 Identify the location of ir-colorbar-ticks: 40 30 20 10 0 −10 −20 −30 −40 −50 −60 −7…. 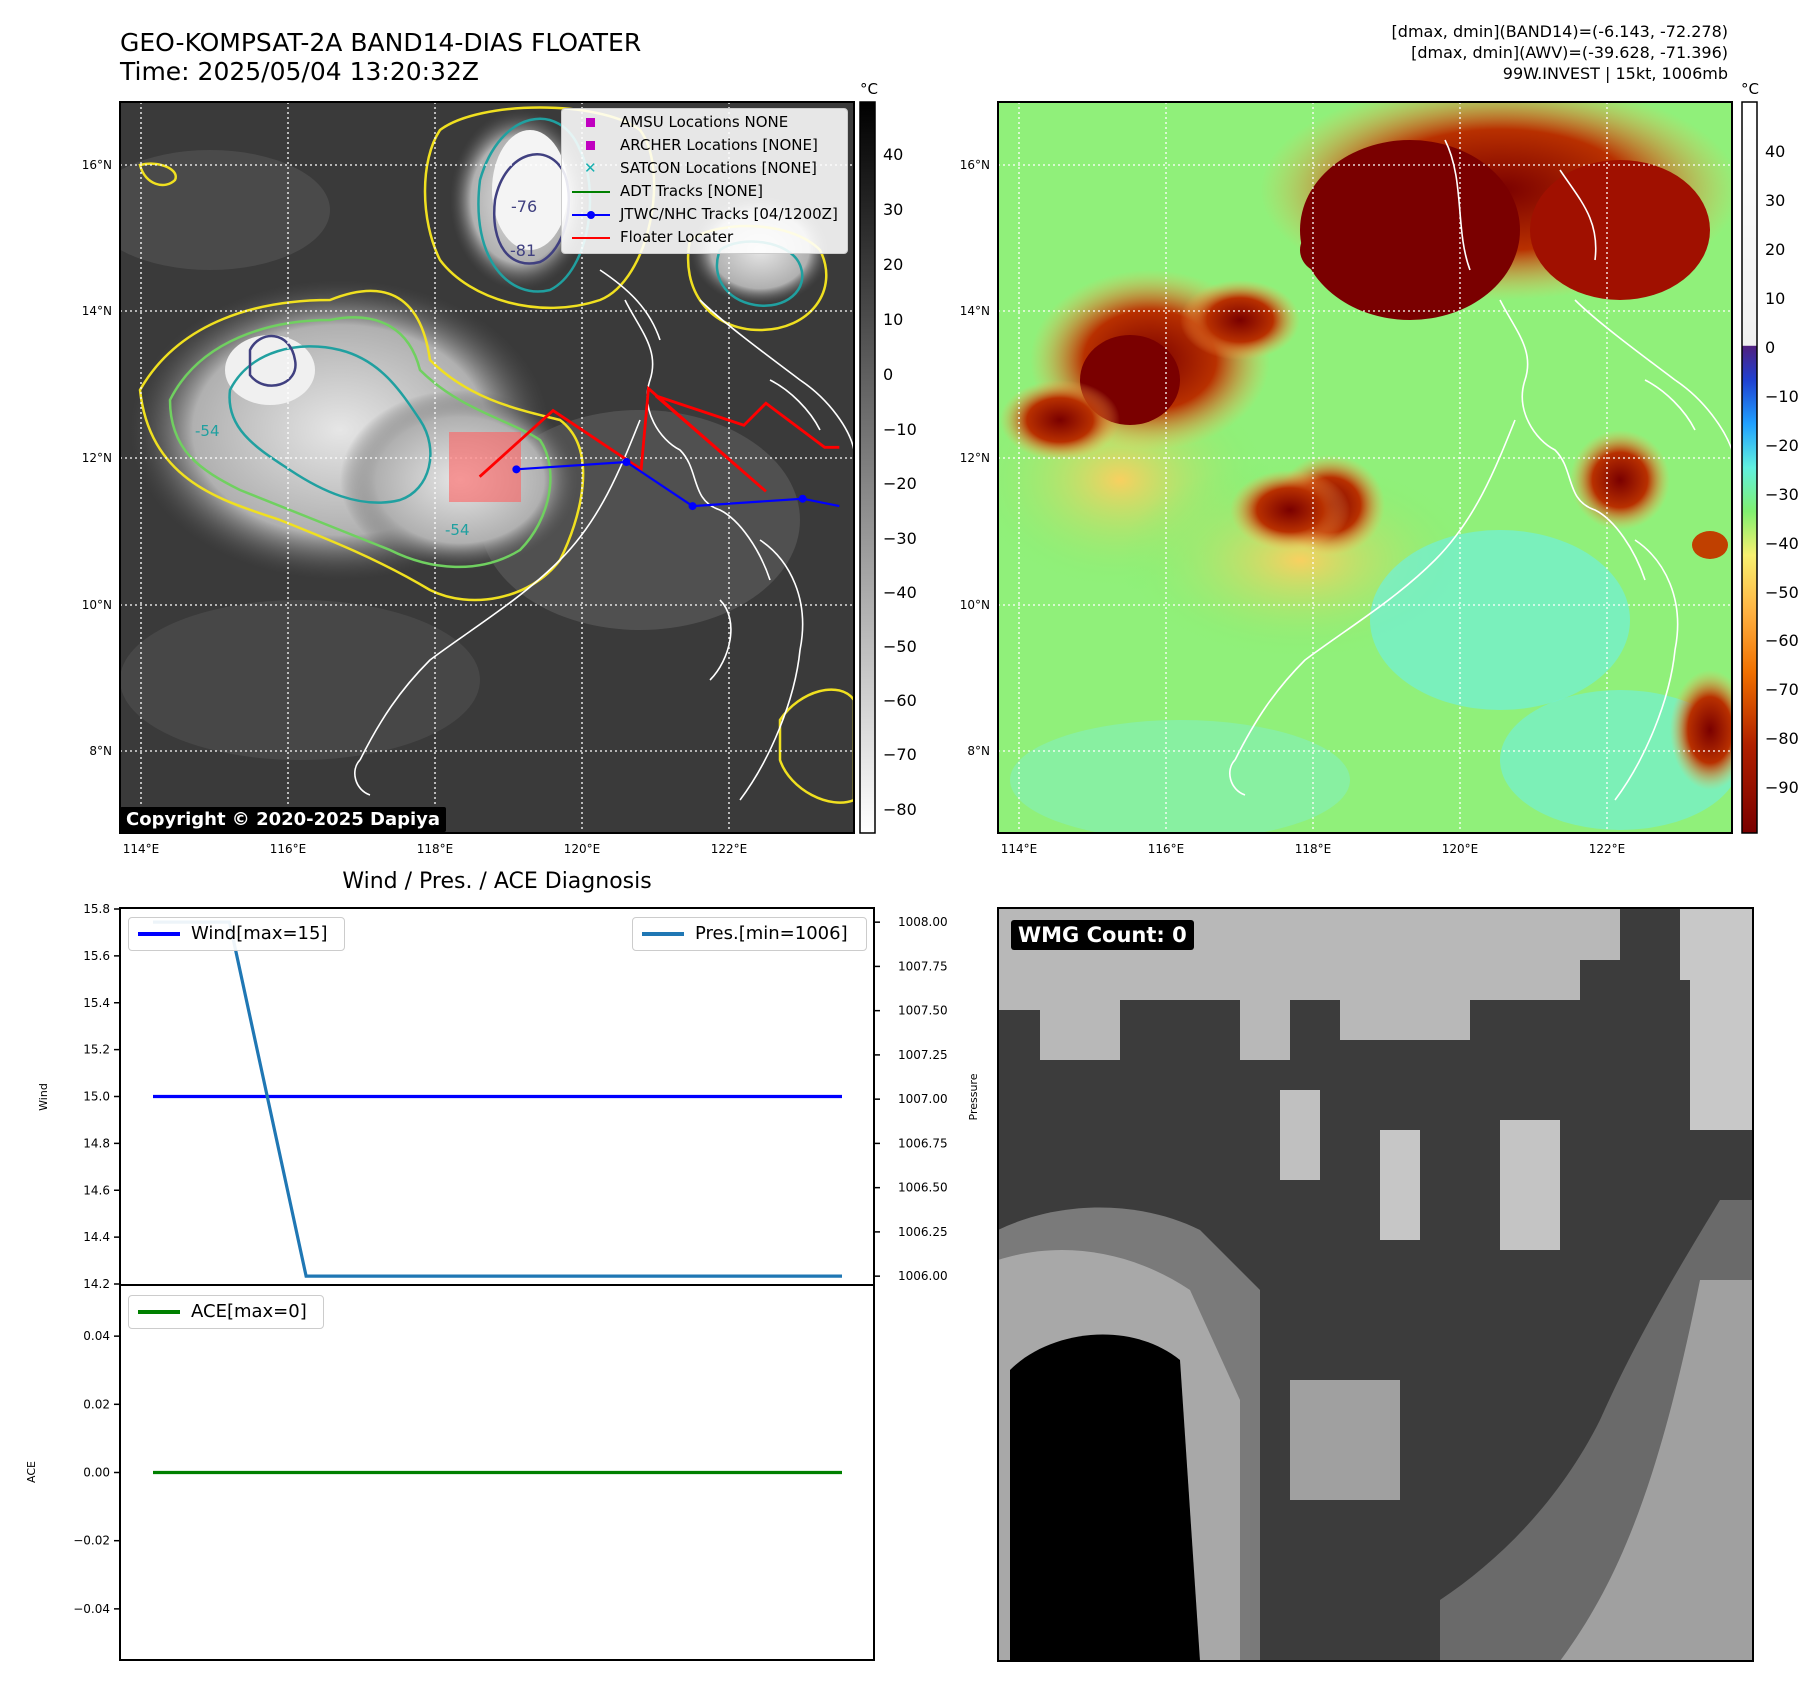
(900, 482).